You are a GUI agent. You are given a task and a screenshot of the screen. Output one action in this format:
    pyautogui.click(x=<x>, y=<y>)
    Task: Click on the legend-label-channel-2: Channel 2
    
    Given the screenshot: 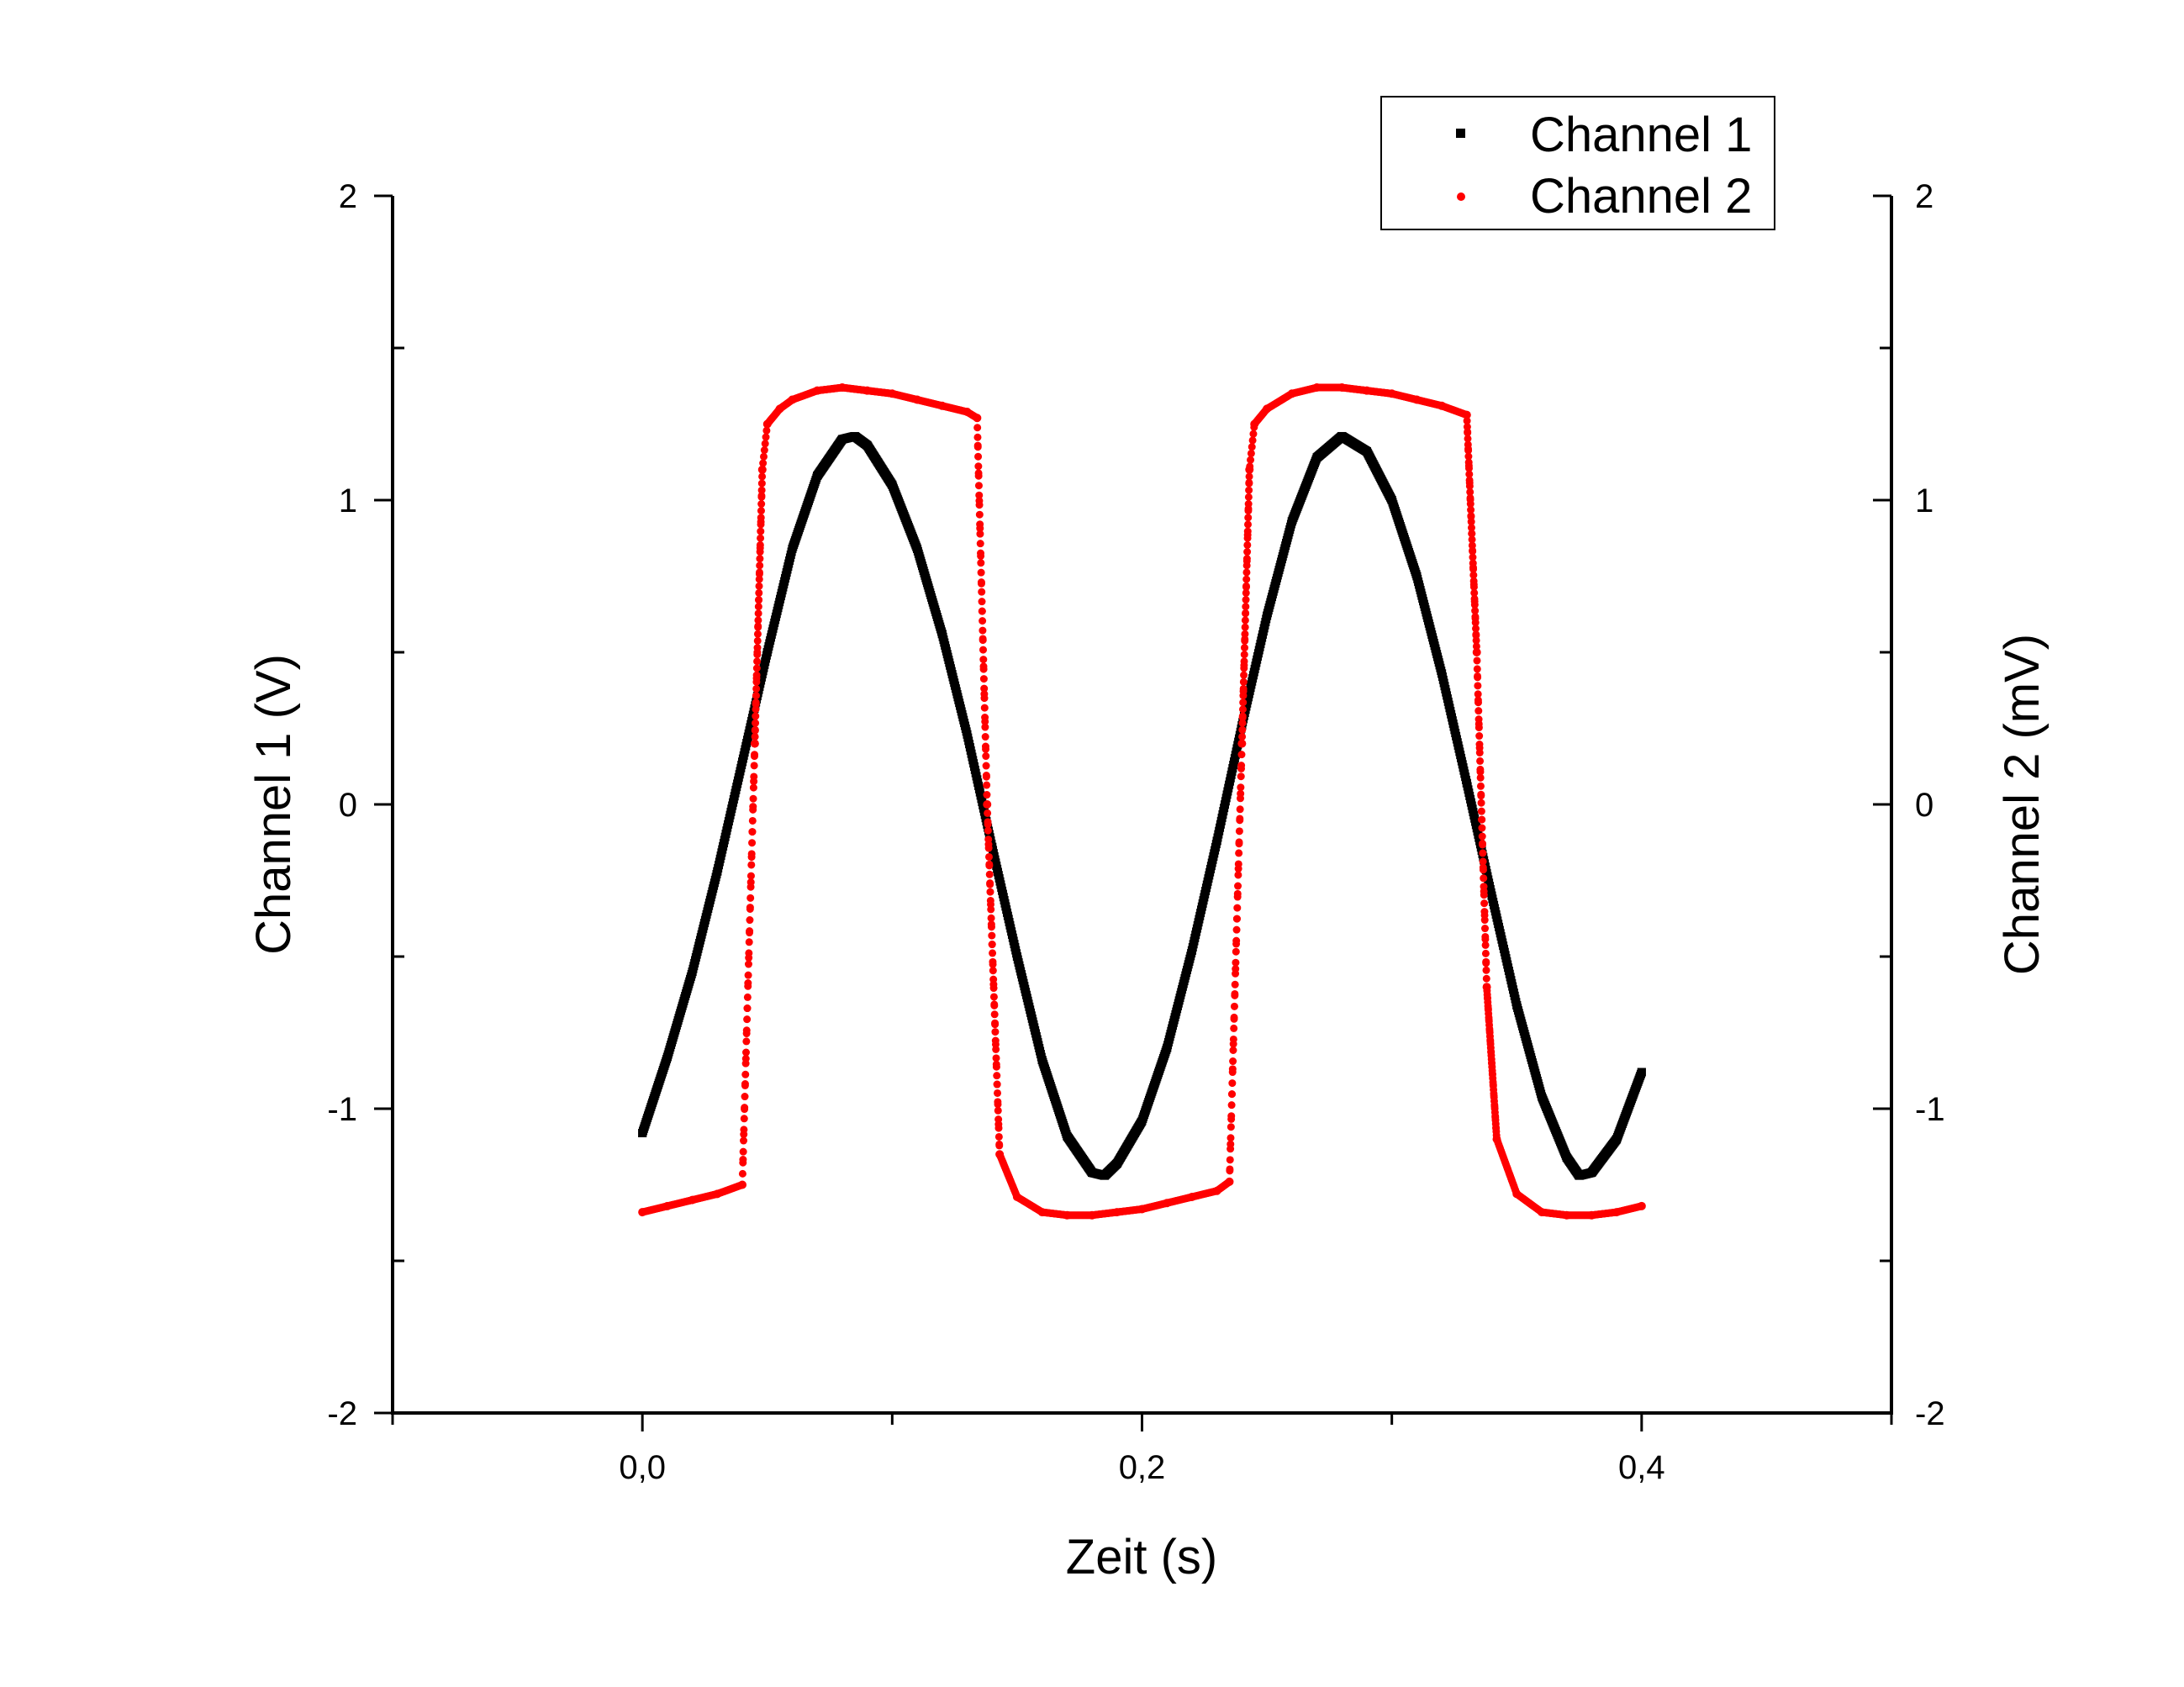 What is the action you would take?
    pyautogui.click(x=1641, y=196)
    